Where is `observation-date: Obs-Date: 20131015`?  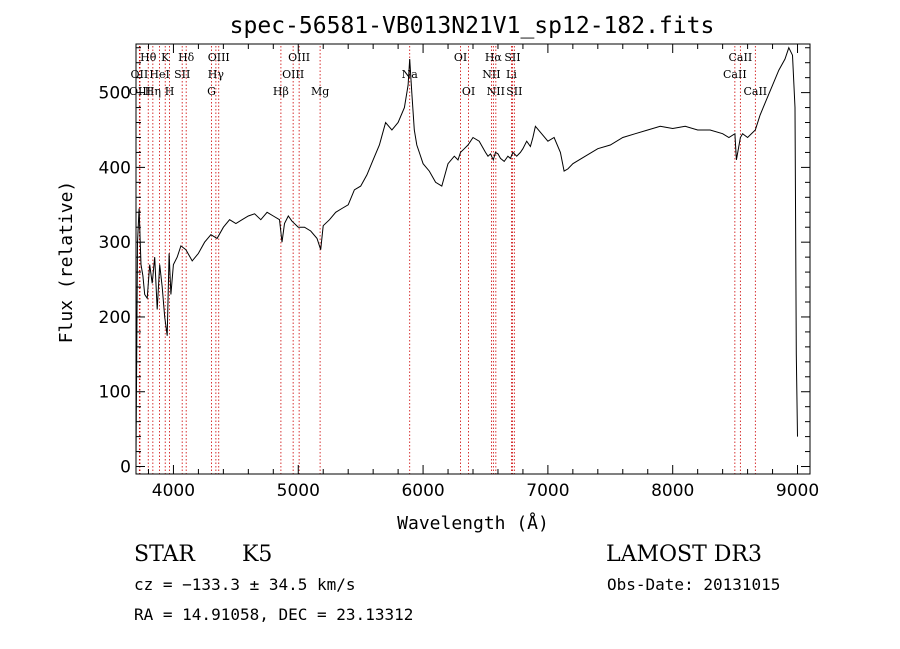
observation-date: Obs-Date: 20131015 is located at coordinates (693, 584).